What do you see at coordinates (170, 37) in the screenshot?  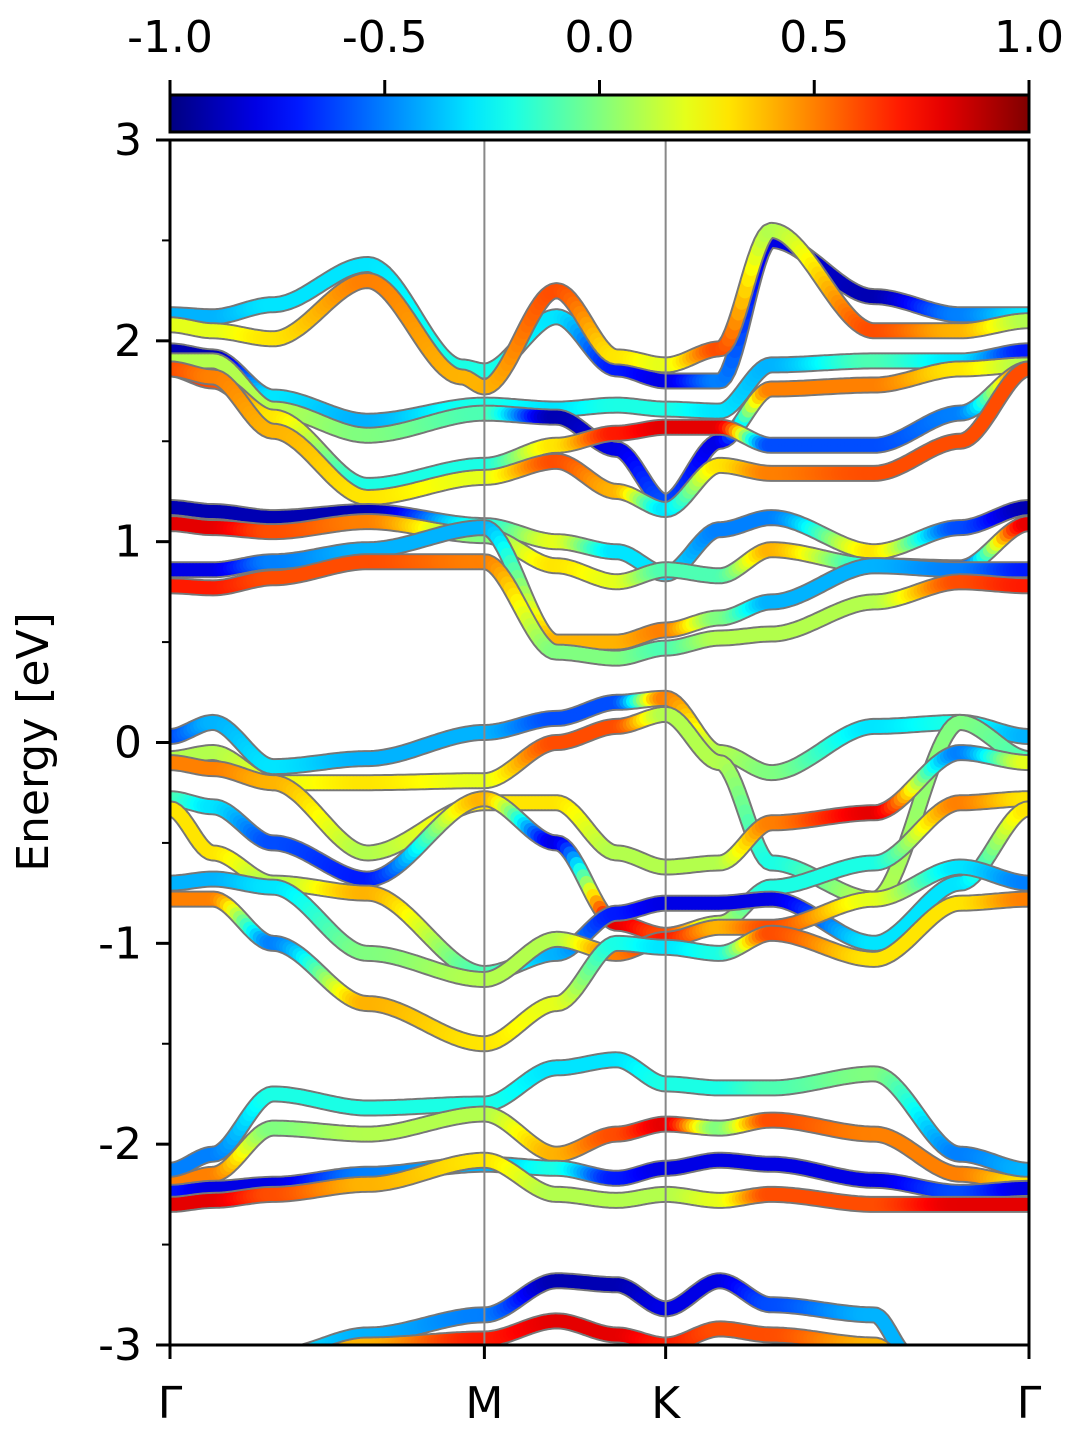 I see `colorbar-tick-label: -1.0` at bounding box center [170, 37].